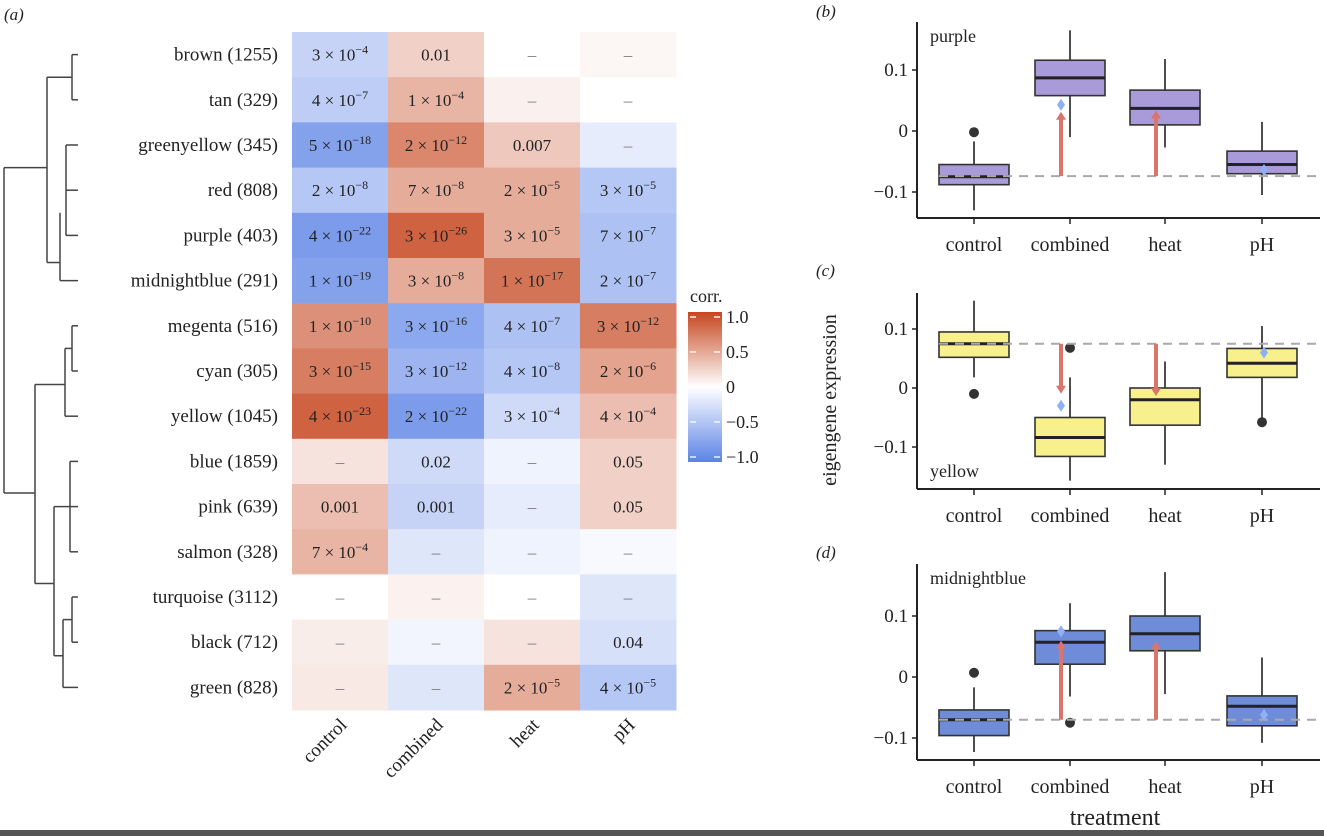  I want to click on cell-label: 4 × 10⁻²², so click(340, 234).